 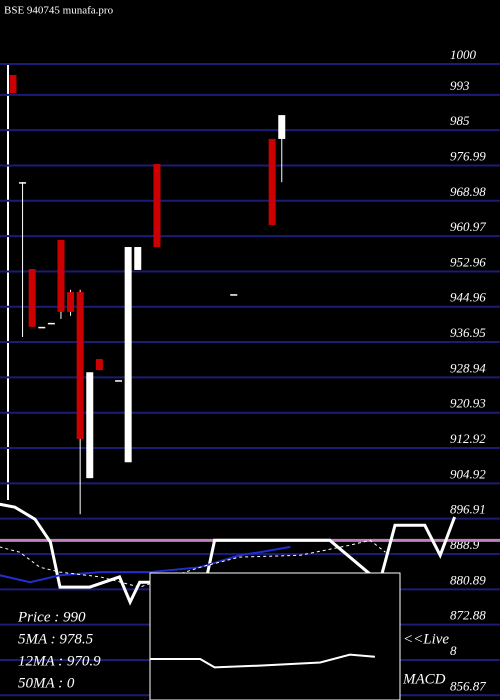 I want to click on legend-entry: Price : 990, so click(x=51, y=617).